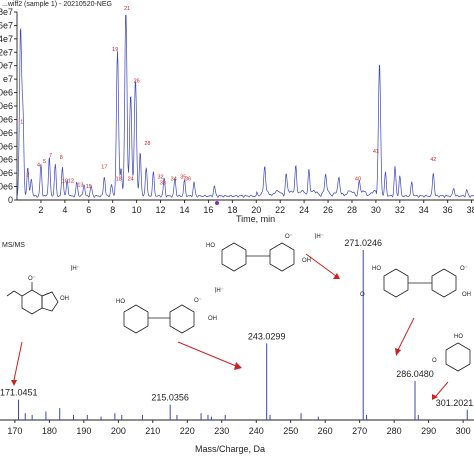  What do you see at coordinates (104, 168) in the screenshot?
I see `peak-label: 17` at bounding box center [104, 168].